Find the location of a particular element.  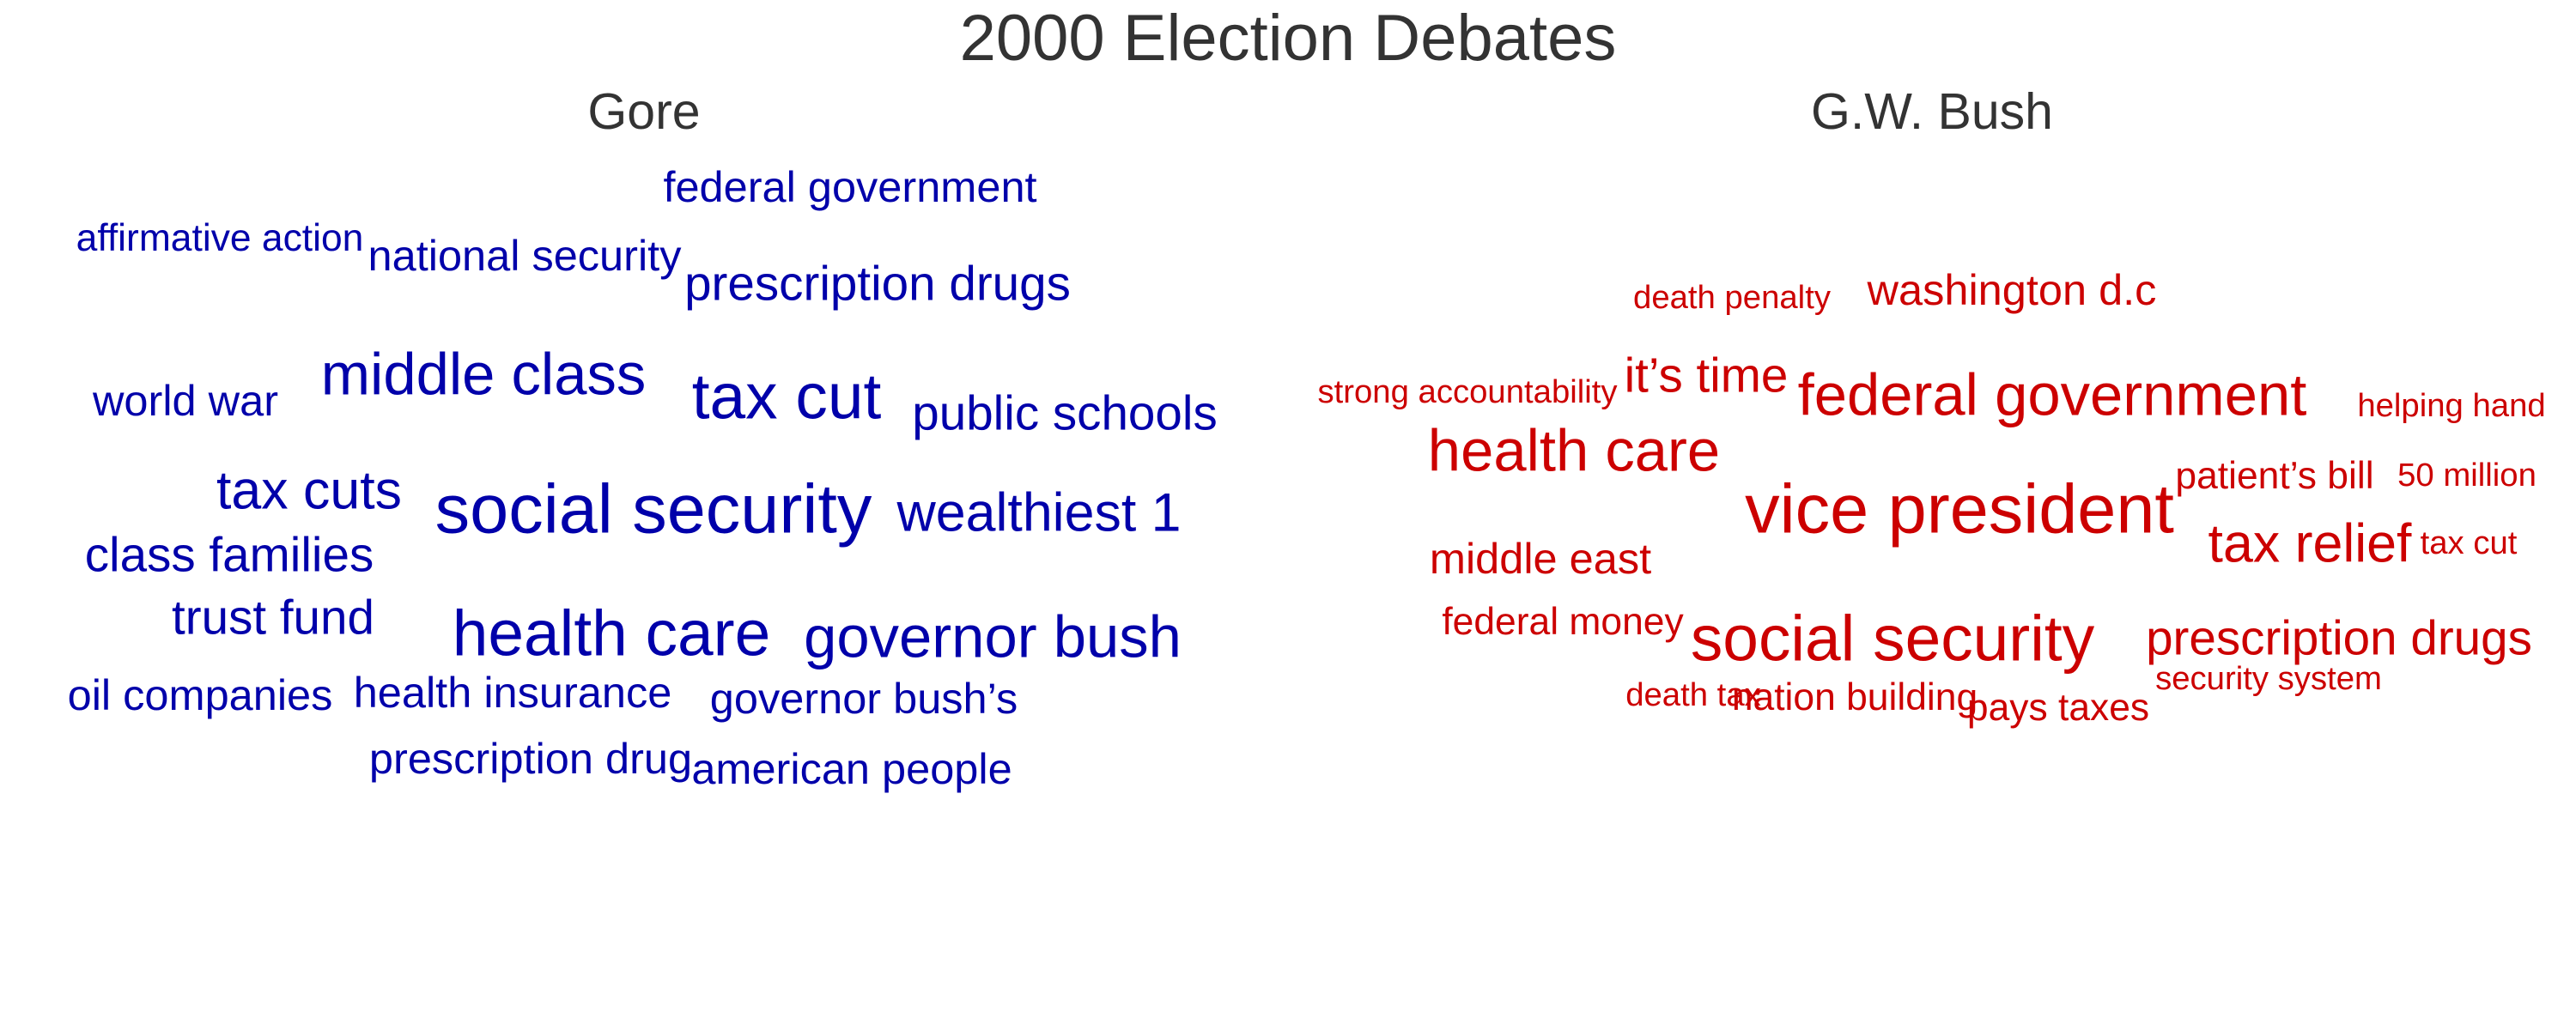

panel-title-gore: Gore is located at coordinates (644, 111).